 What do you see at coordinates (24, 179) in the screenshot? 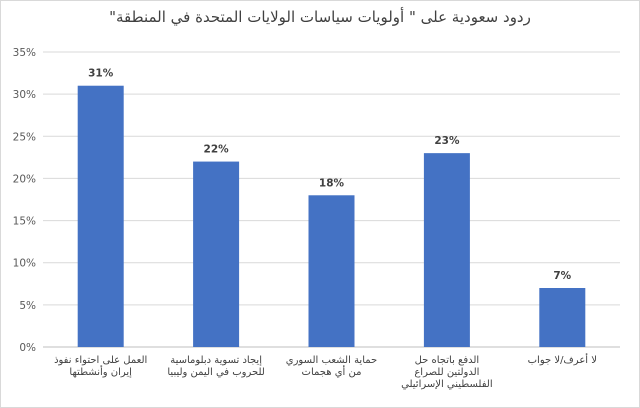
I see `y-tick-label: 20%` at bounding box center [24, 179].